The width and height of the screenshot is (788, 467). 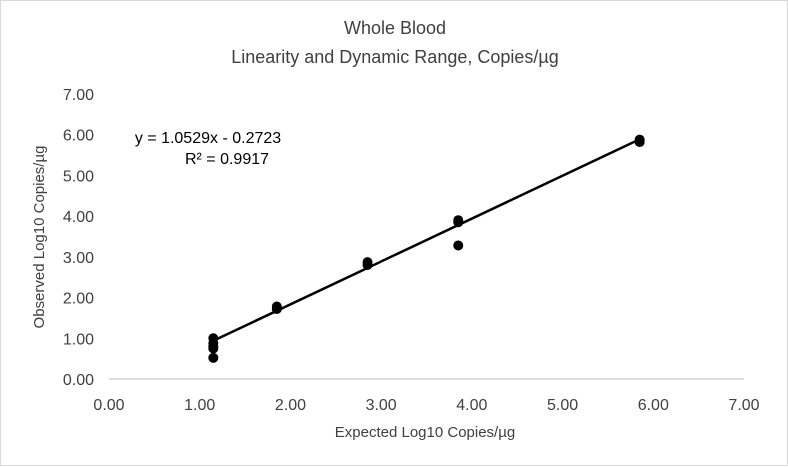 What do you see at coordinates (78, 380) in the screenshot?
I see `y-tick-label: 0.00` at bounding box center [78, 380].